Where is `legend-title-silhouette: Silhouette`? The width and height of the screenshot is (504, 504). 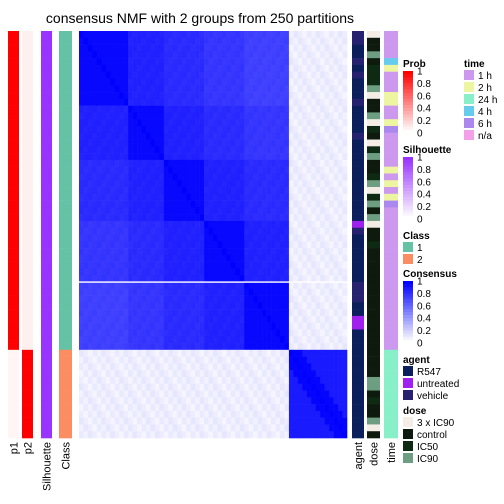
legend-title-silhouette: Silhouette is located at coordinates (427, 150).